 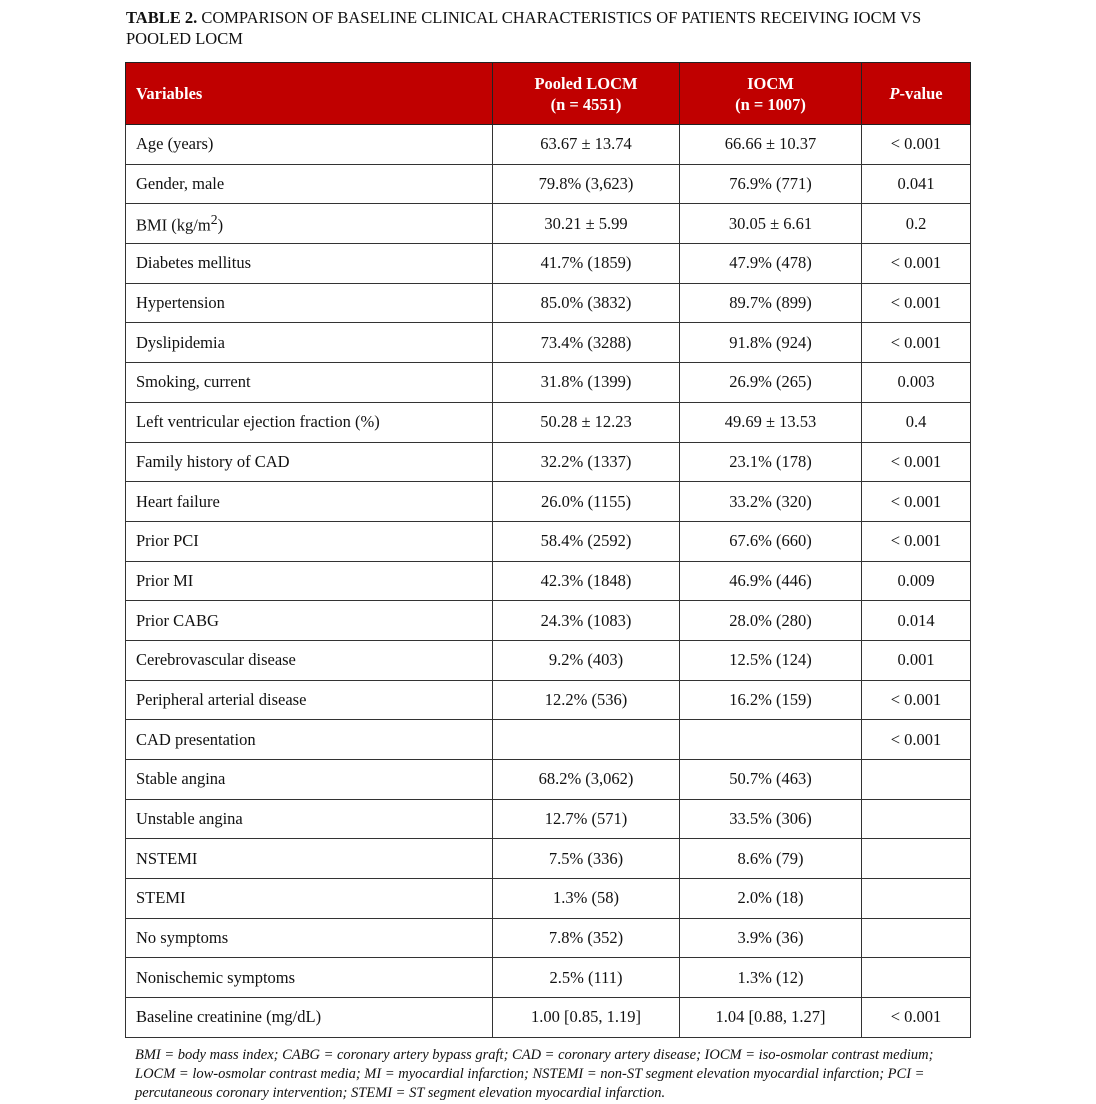 What do you see at coordinates (770, 144) in the screenshot?
I see `cell-iocm: 66.66 ± 10.37` at bounding box center [770, 144].